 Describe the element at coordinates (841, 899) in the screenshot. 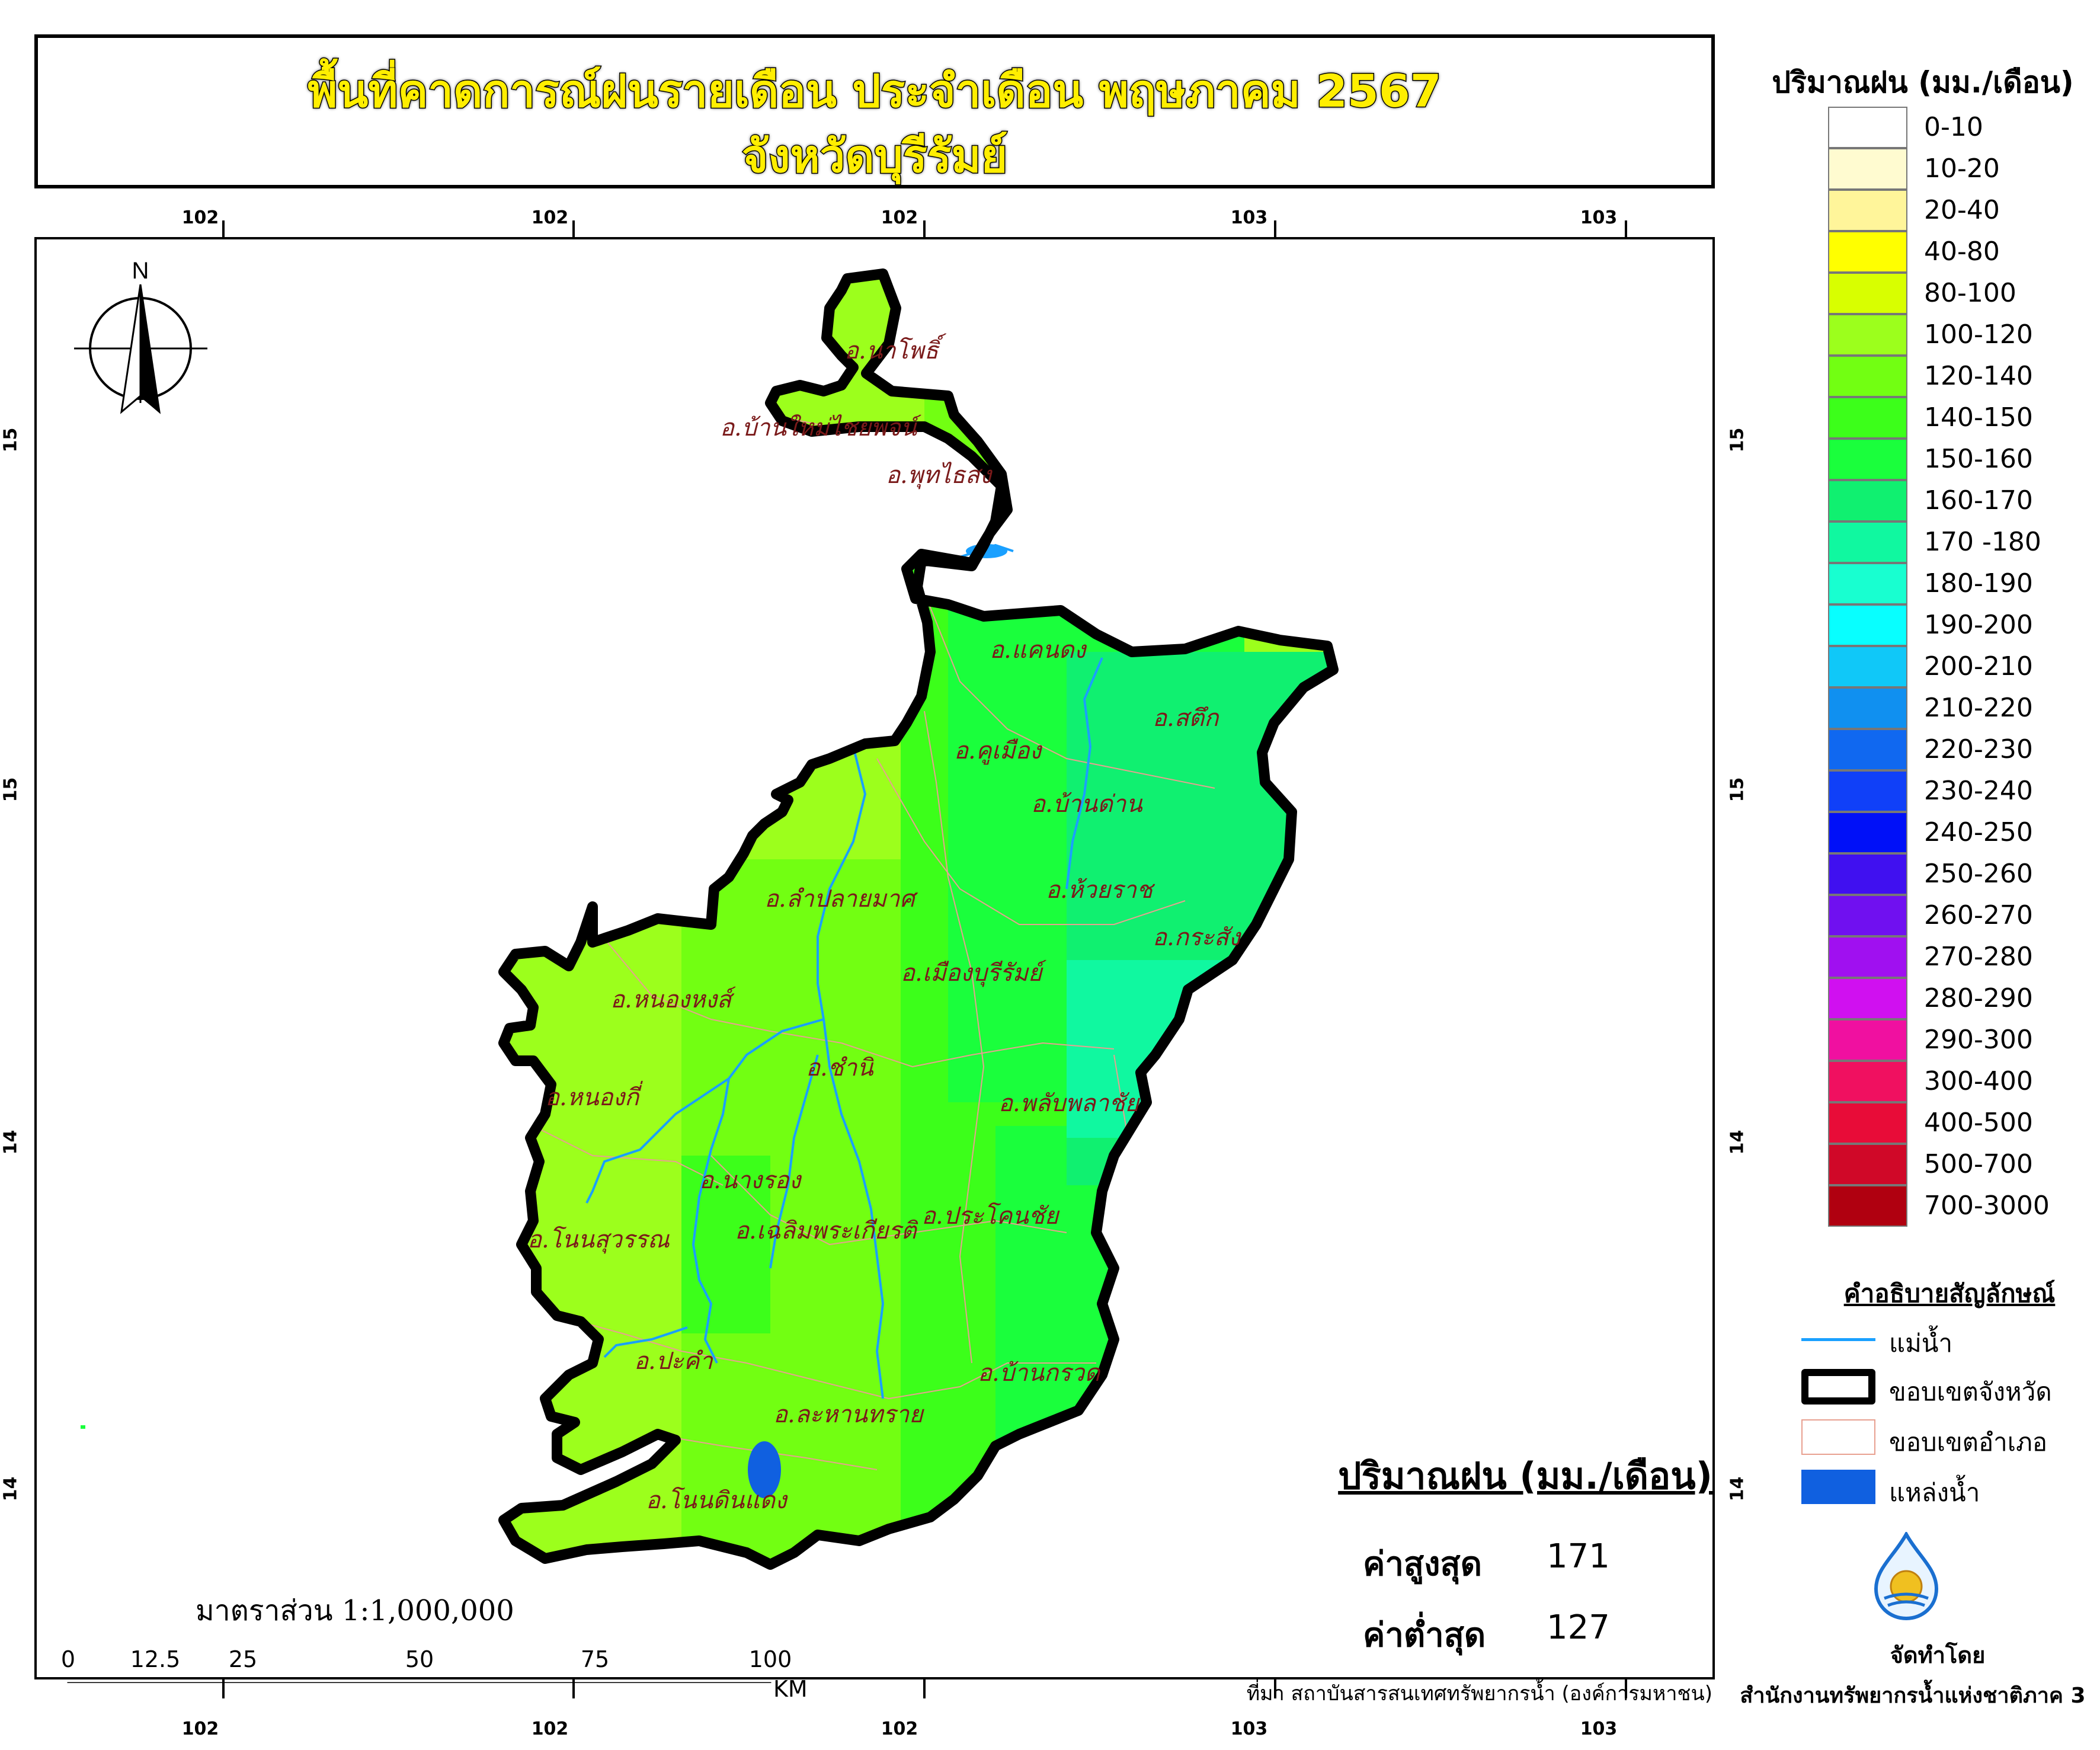

I see `district-label: อ.ลำปลายมาศ` at that location.